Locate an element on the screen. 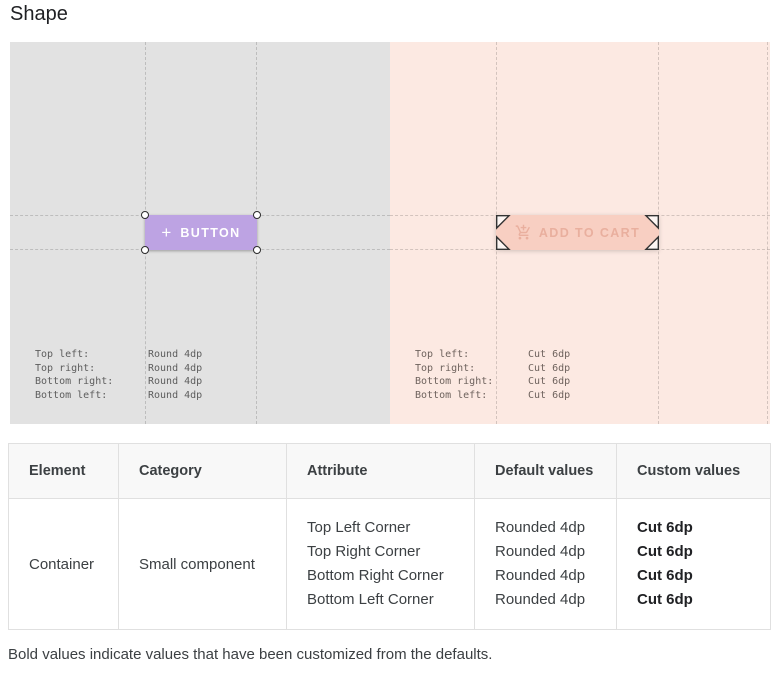 The height and width of the screenshot is (679, 778). spec-row: Bottom left: Cut 6dp is located at coordinates (492, 396).